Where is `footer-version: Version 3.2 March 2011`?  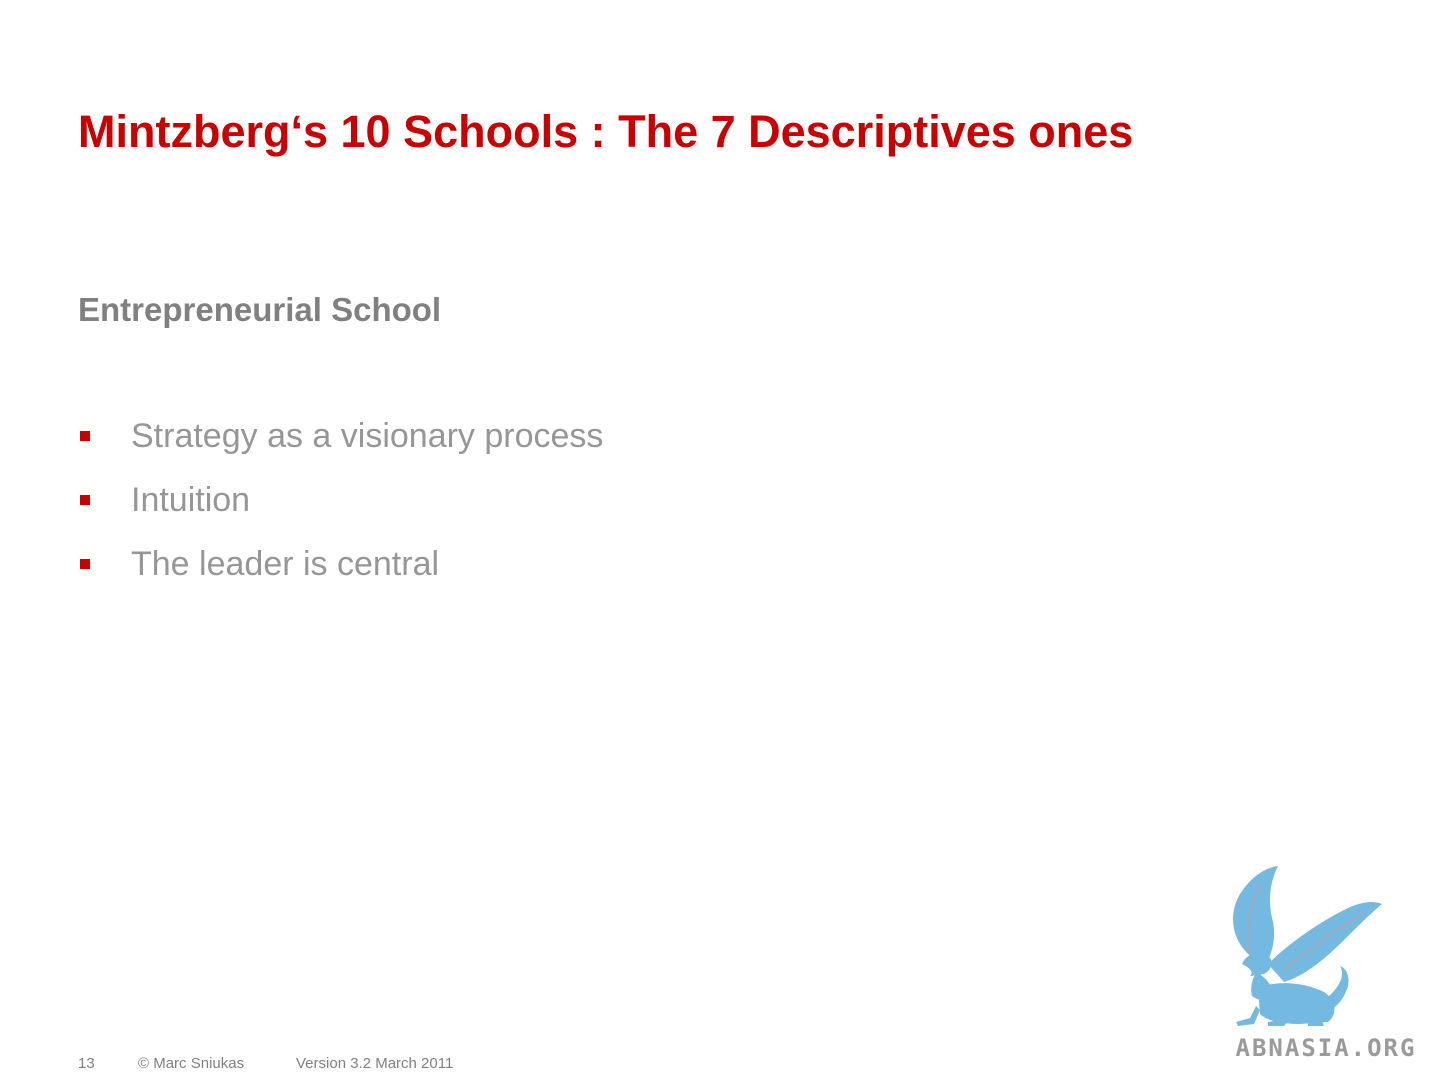
footer-version: Version 3.2 March 2011 is located at coordinates (375, 1063).